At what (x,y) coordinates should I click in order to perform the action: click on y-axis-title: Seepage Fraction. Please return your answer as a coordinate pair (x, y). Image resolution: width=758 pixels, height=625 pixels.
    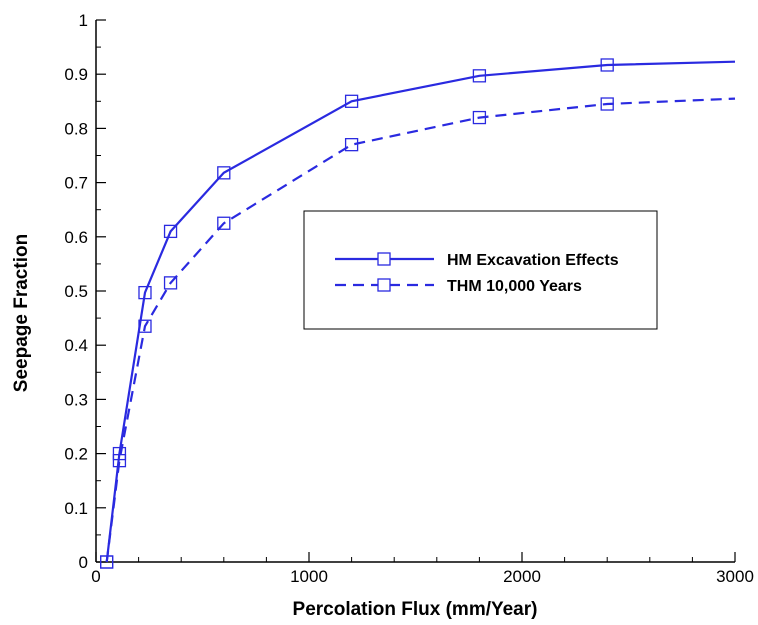
    Looking at the image, I should click on (21, 313).